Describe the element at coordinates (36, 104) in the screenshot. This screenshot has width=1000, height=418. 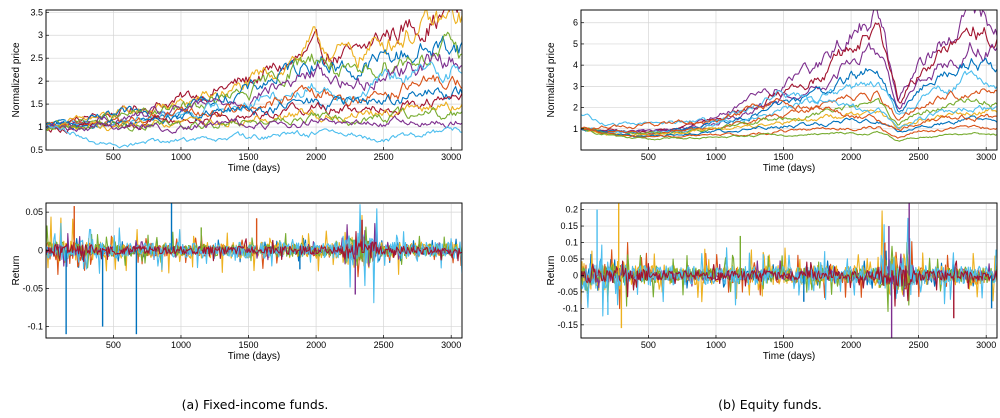
I see `y-tick-label: 1.5` at that location.